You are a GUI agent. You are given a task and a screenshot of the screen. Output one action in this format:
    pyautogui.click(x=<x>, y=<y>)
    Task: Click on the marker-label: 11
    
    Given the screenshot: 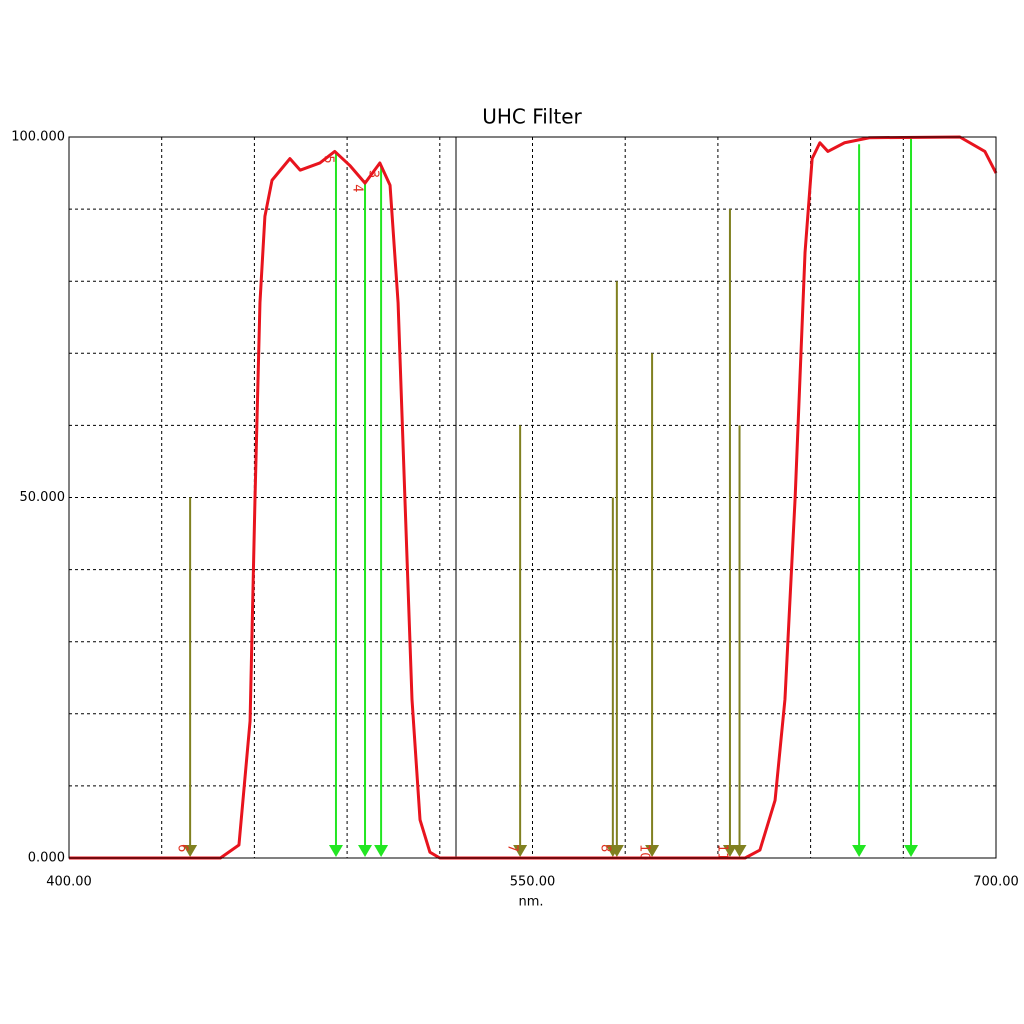 What is the action you would take?
    pyautogui.click(x=721, y=852)
    